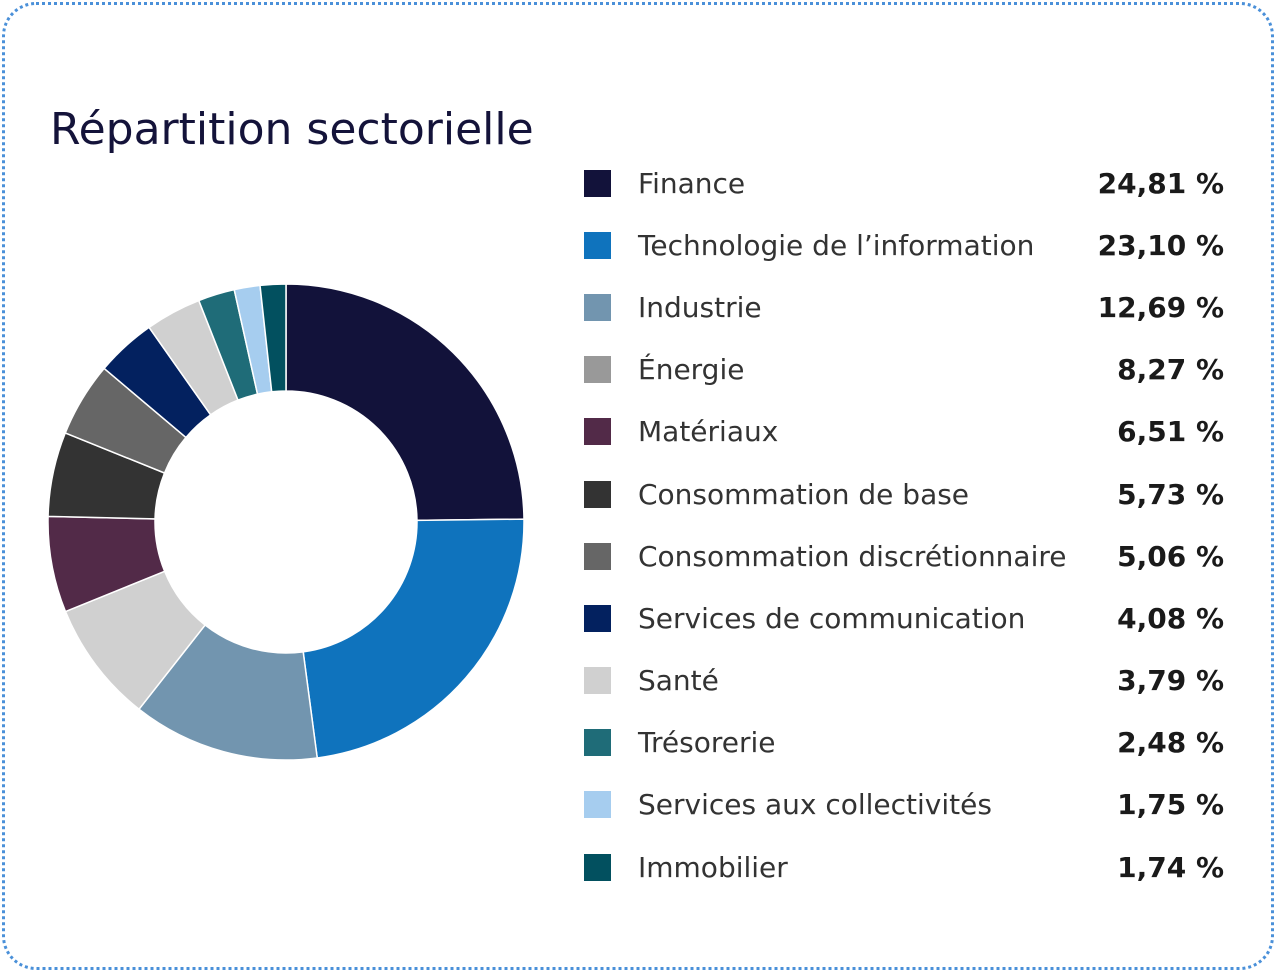 Image resolution: width=1280 pixels, height=976 pixels. I want to click on legend-item: Trésorerie 2,48 %, so click(904, 743).